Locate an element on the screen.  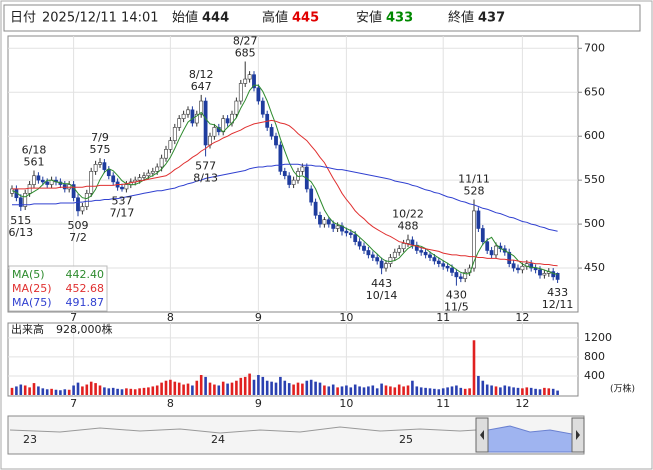
annotation-date: 6/13 is located at coordinates (20, 232).